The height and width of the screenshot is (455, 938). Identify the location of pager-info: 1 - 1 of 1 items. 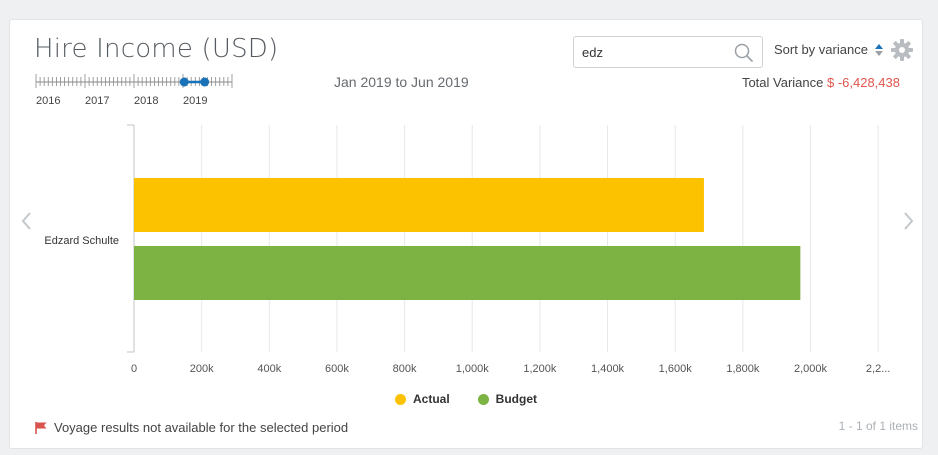
(878, 426).